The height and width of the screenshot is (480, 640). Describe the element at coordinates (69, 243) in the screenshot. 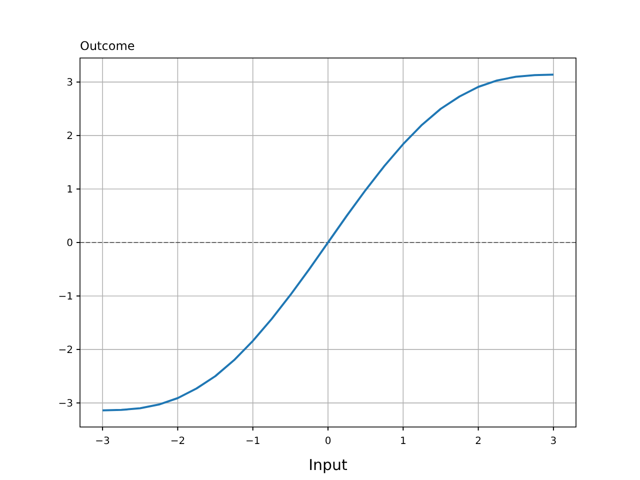

I see `y-tick-label: 0` at that location.